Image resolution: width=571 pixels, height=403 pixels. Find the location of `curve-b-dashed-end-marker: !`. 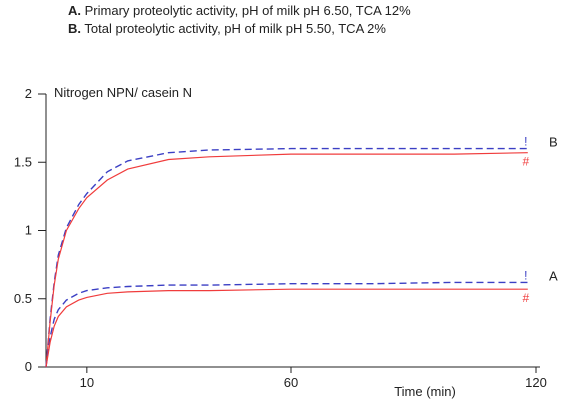

curve-b-dashed-end-marker: ! is located at coordinates (525, 142).